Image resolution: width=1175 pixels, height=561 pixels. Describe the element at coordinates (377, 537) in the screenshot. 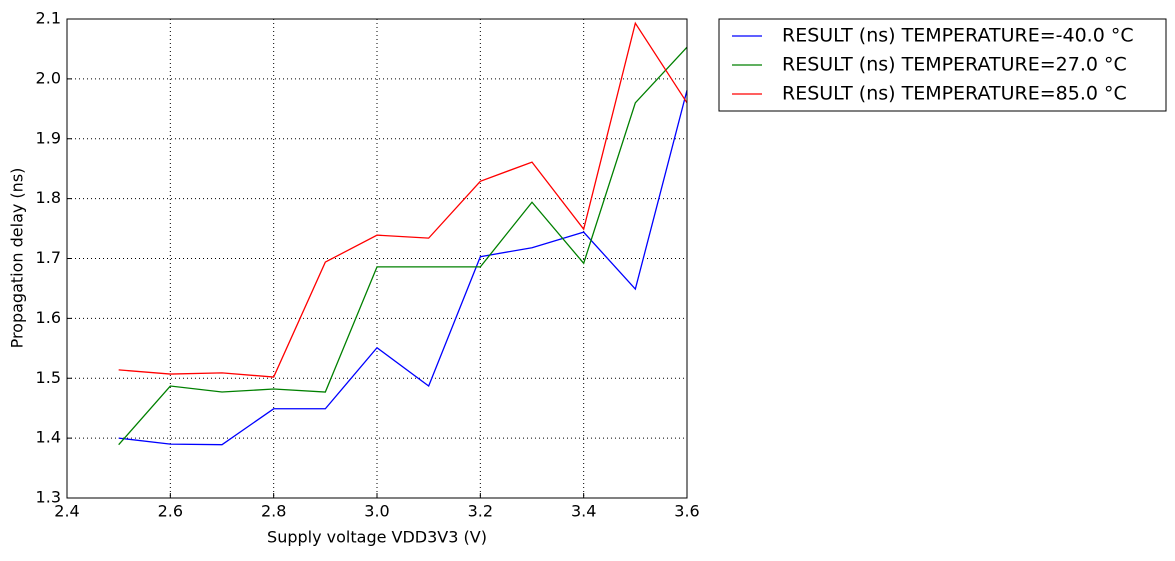

I see `x-axis-label: Supply voltage VDD3V3 (V)` at that location.